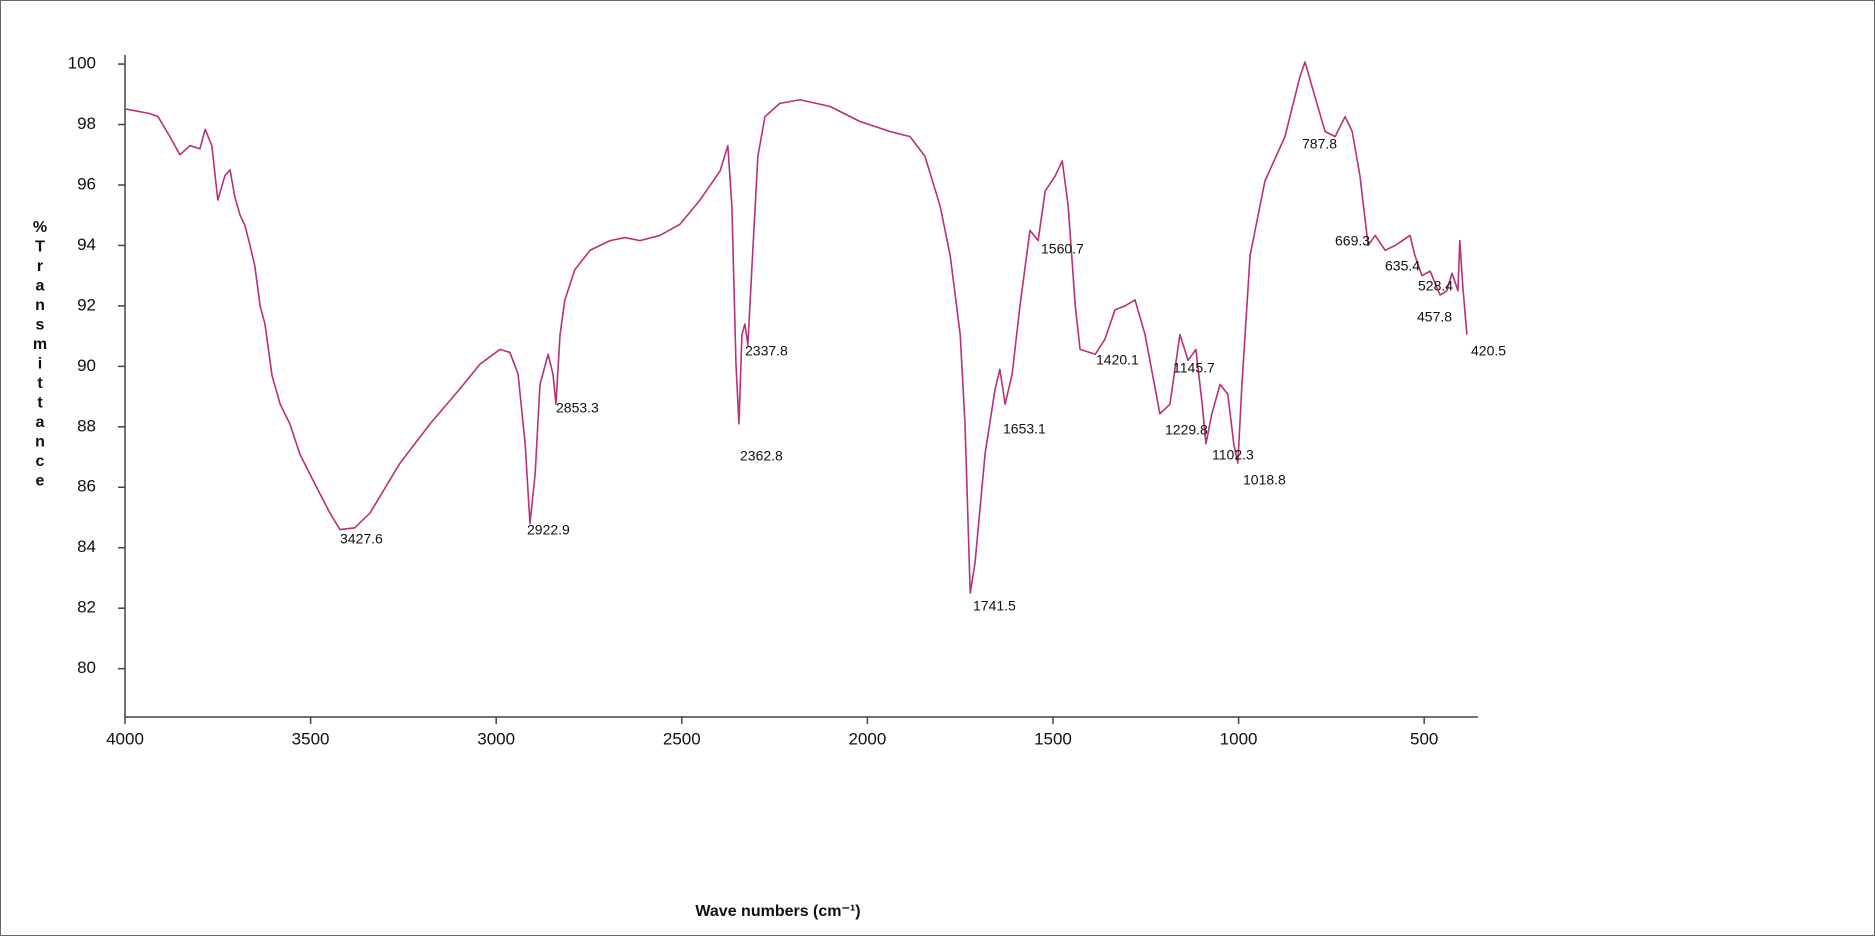  Describe the element at coordinates (1434, 317) in the screenshot. I see `peak-label: 457.8` at that location.